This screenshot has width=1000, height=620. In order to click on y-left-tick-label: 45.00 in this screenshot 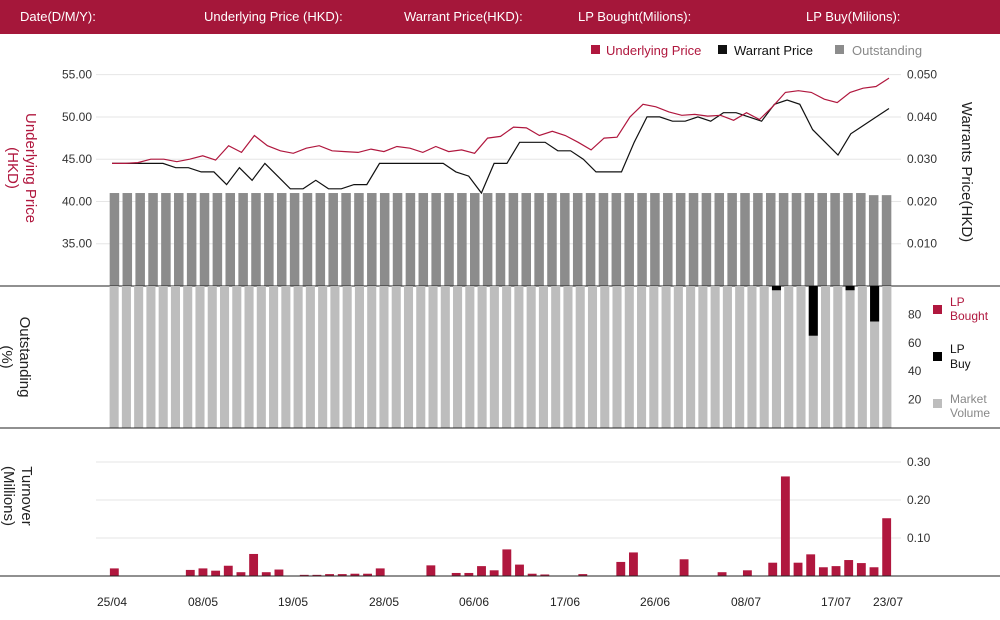, I will do `click(77, 159)`.